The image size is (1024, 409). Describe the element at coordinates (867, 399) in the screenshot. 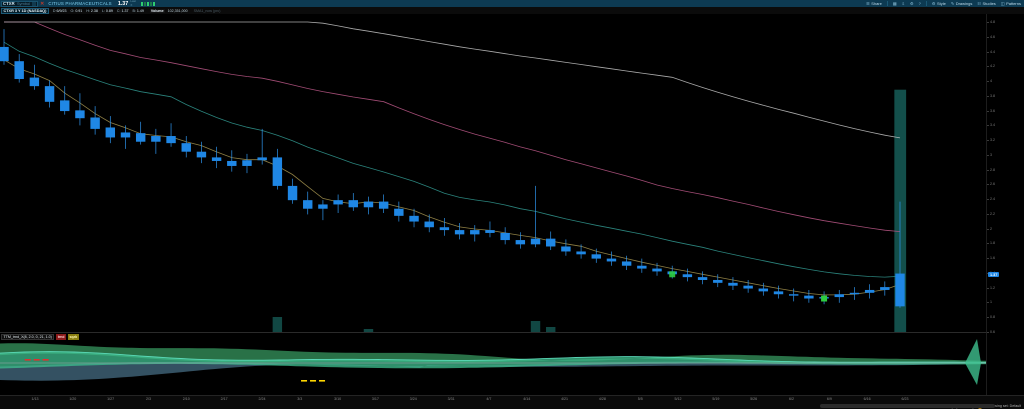

I see `time-tick-label: 6/16` at that location.